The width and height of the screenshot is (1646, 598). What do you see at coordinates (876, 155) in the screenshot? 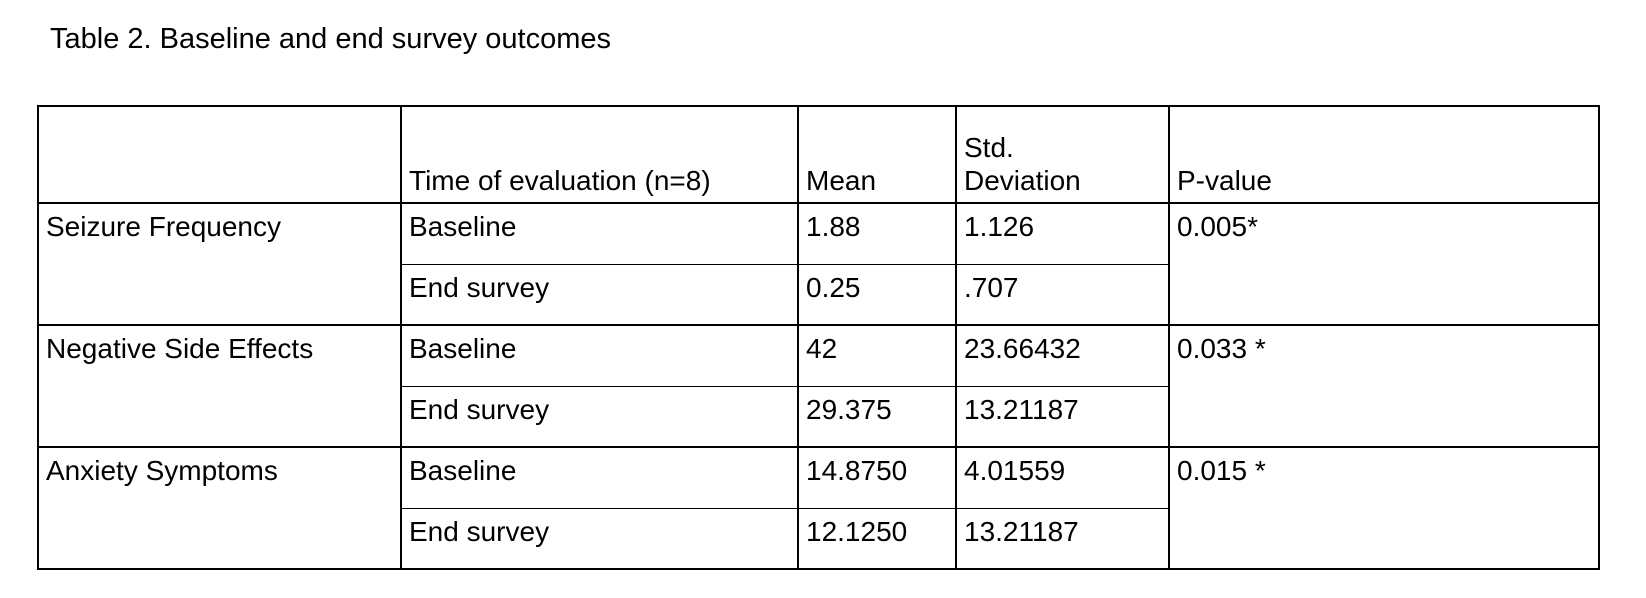
I see `header-mean: Mean` at bounding box center [876, 155].